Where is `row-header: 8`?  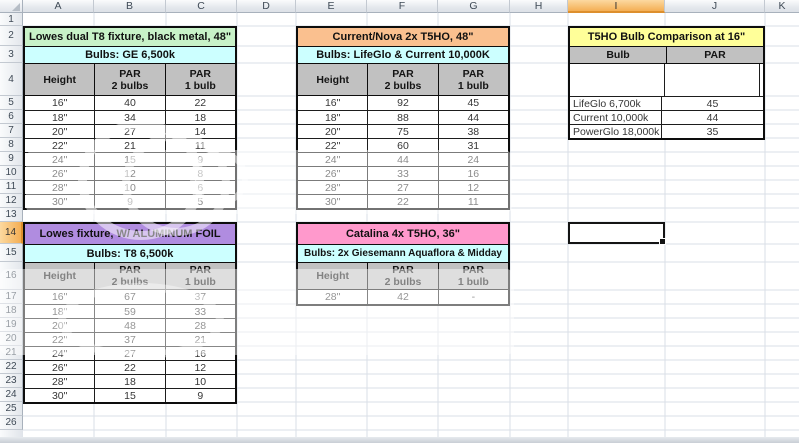 row-header: 8 is located at coordinates (11, 145).